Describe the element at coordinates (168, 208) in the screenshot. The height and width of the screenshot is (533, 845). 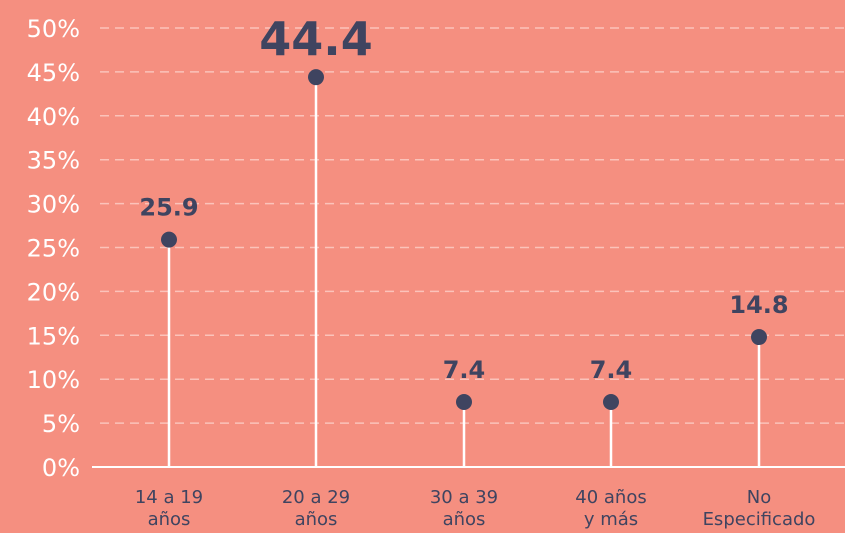
I see `data-label: 25.9` at that location.